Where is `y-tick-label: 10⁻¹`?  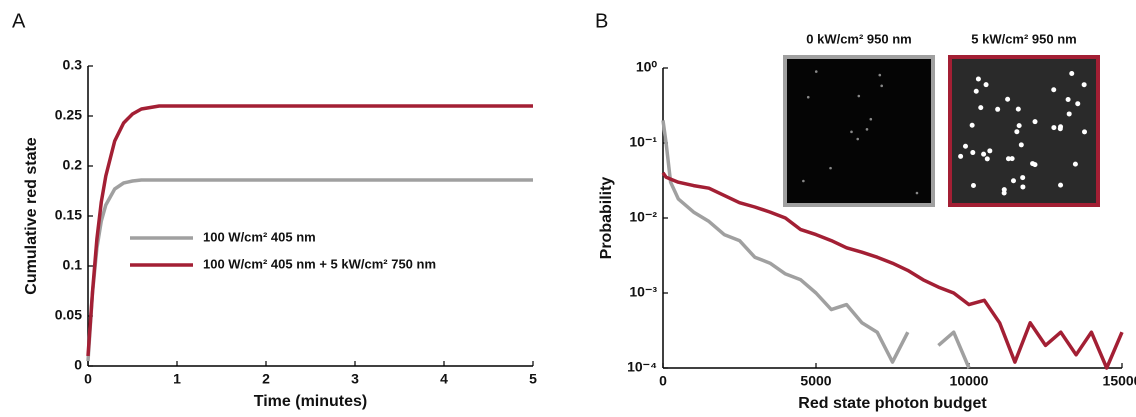
y-tick-label: 10⁻¹ is located at coordinates (643, 142).